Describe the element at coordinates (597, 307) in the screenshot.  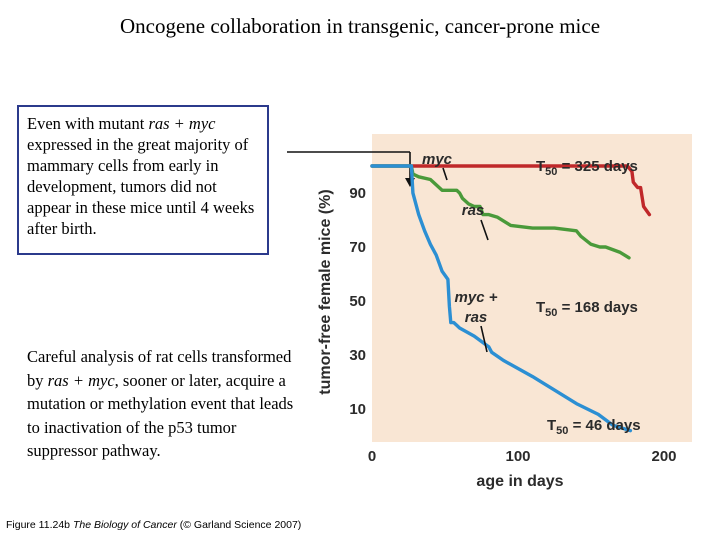
I see `t50-value: = 168 days` at that location.